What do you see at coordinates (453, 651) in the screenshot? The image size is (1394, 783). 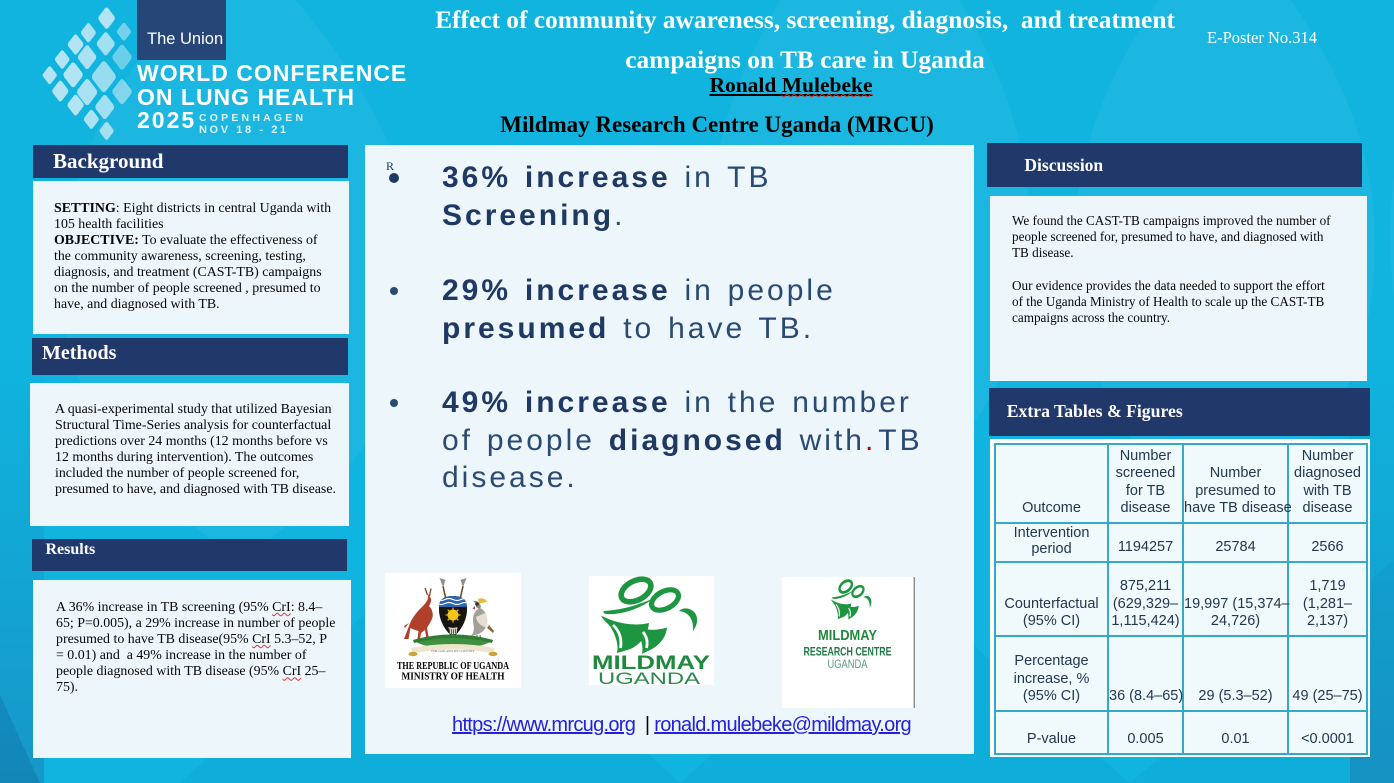 I see `svg-text: FOR GOD AND MY COUNTRY` at bounding box center [453, 651].